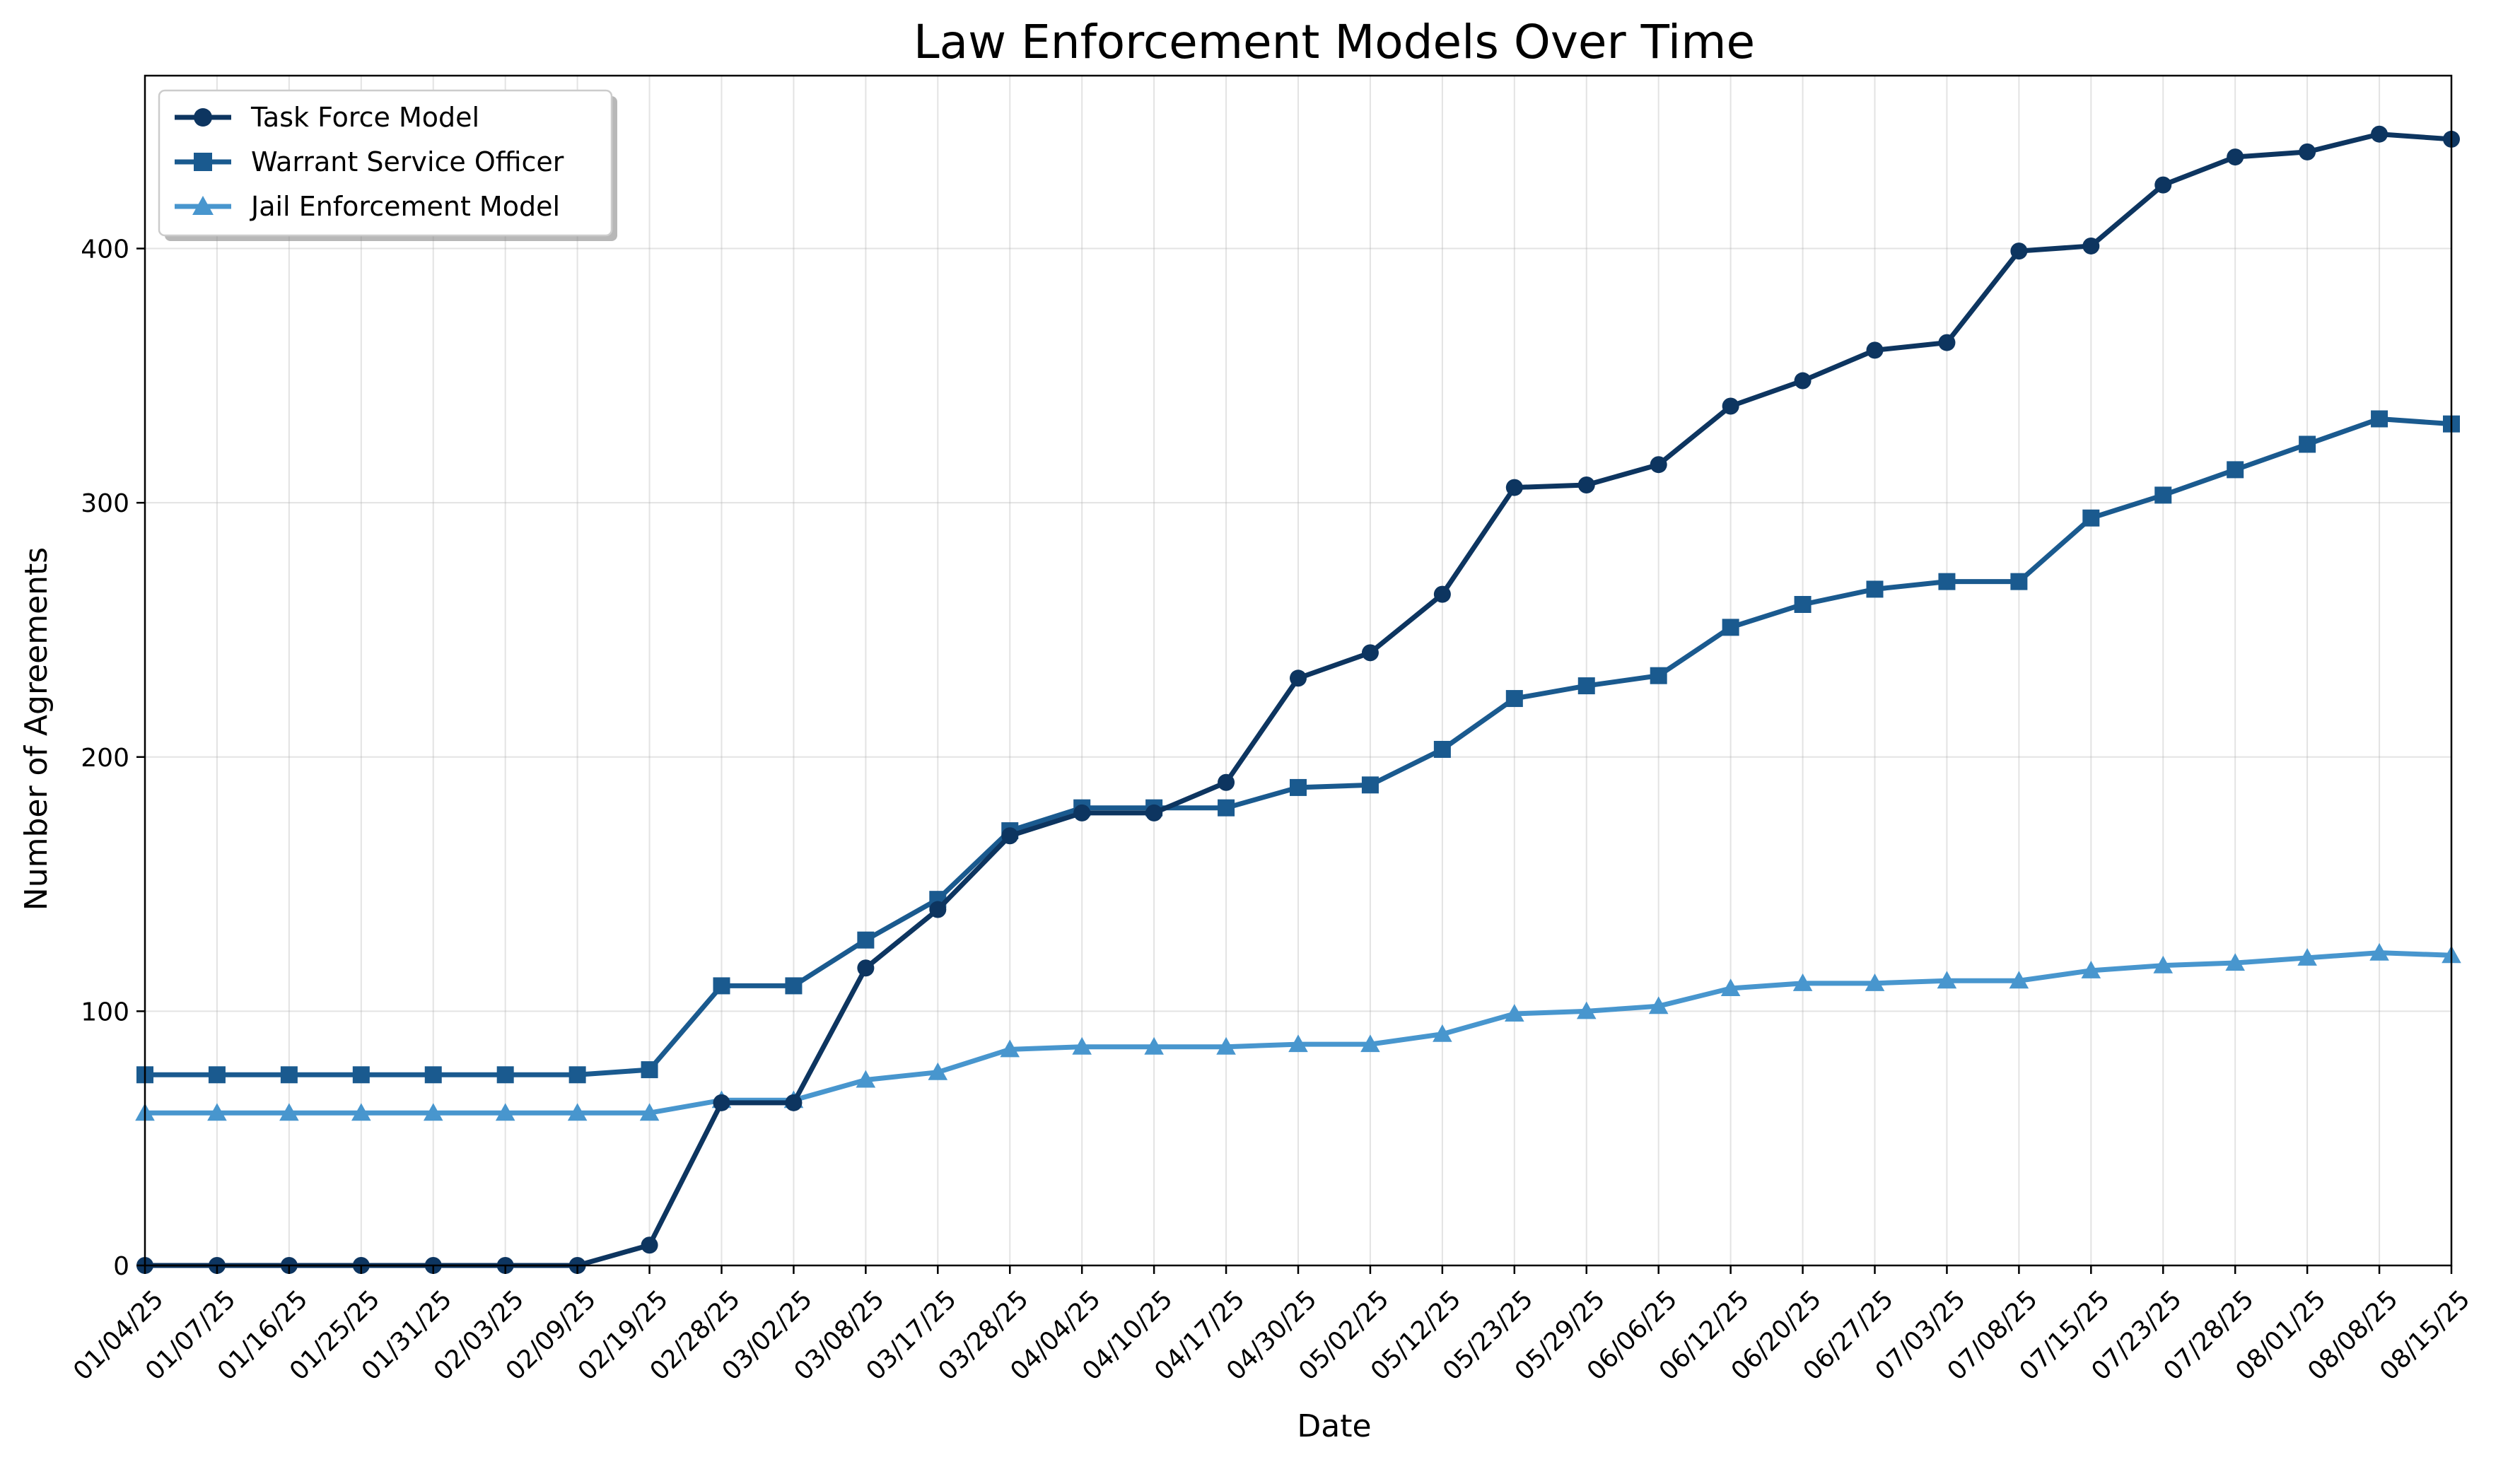  What do you see at coordinates (105, 1012) in the screenshot?
I see `y-tick-label: 100` at bounding box center [105, 1012].